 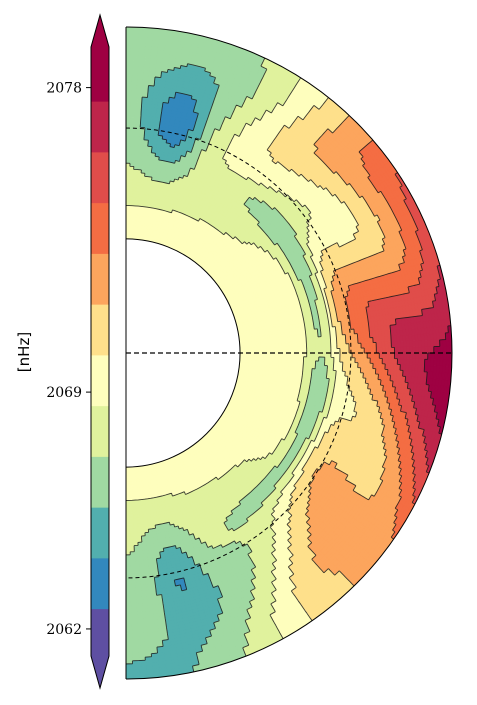 I want to click on colorbar-over-extension, so click(x=100, y=31).